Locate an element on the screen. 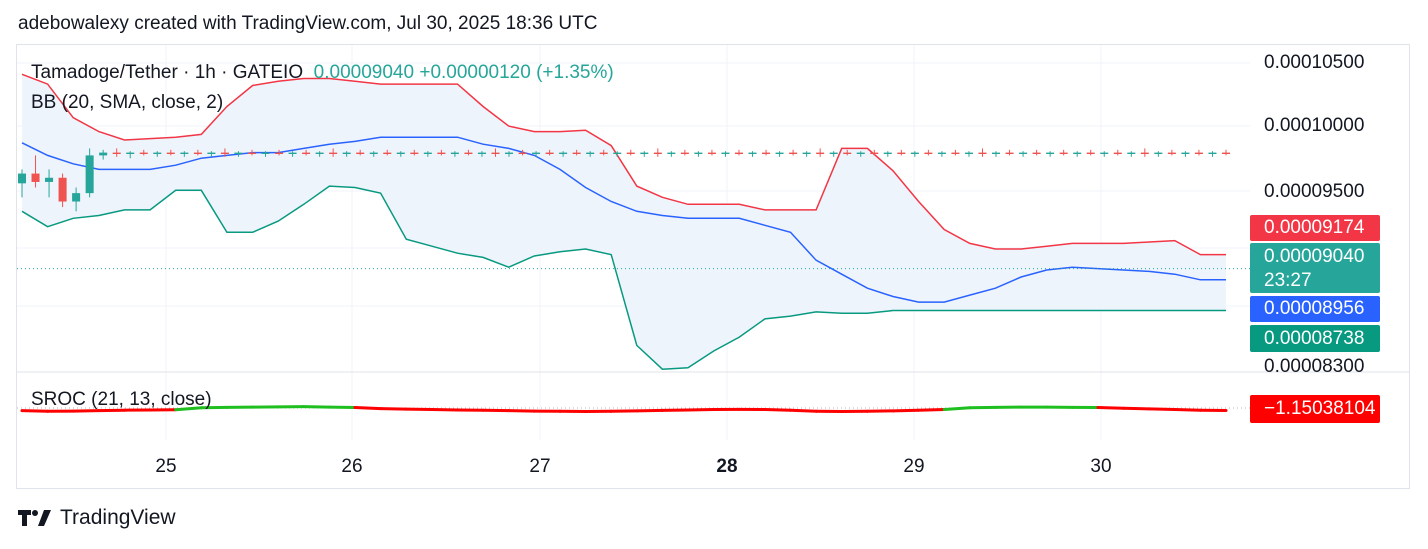 The image size is (1428, 549). tradingview-logo: TradingView is located at coordinates (97, 518).